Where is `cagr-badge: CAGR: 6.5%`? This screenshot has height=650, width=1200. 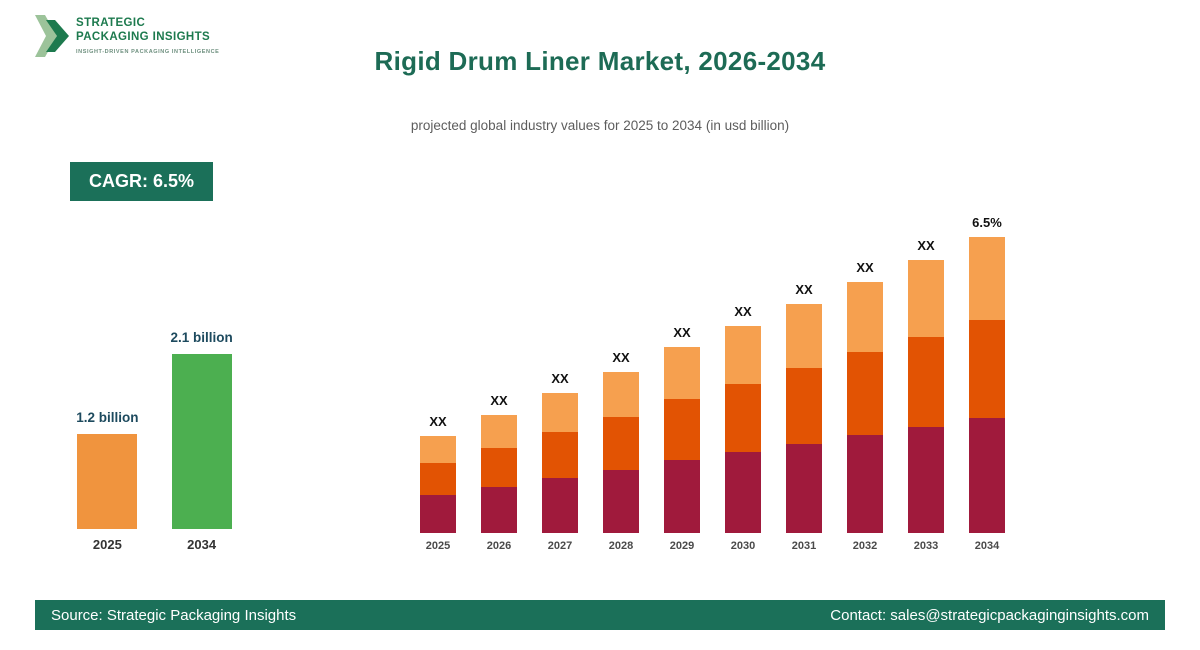
cagr-badge: CAGR: 6.5% is located at coordinates (142, 181).